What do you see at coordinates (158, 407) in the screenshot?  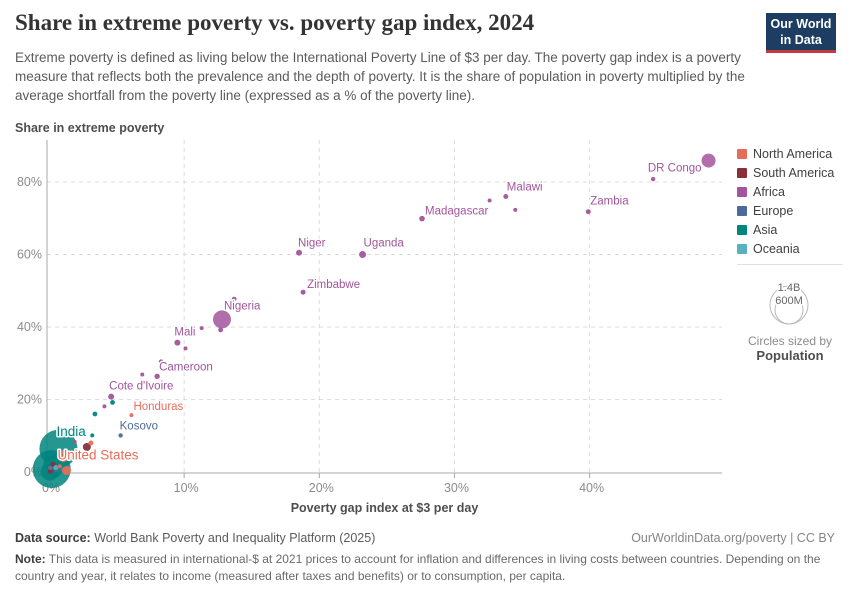 I see `country-label: Honduras` at bounding box center [158, 407].